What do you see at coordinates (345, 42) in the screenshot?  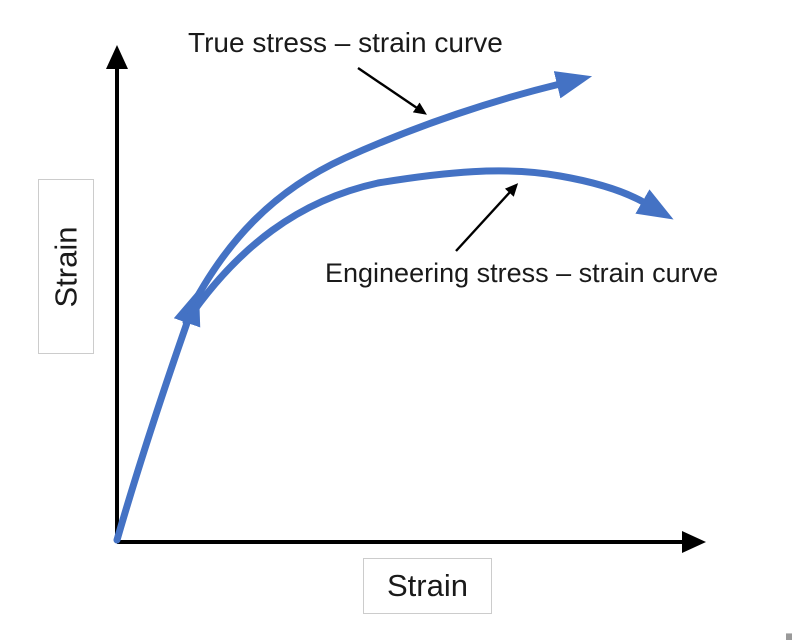 I see `true-curve-label: True stress – strain curve` at bounding box center [345, 42].